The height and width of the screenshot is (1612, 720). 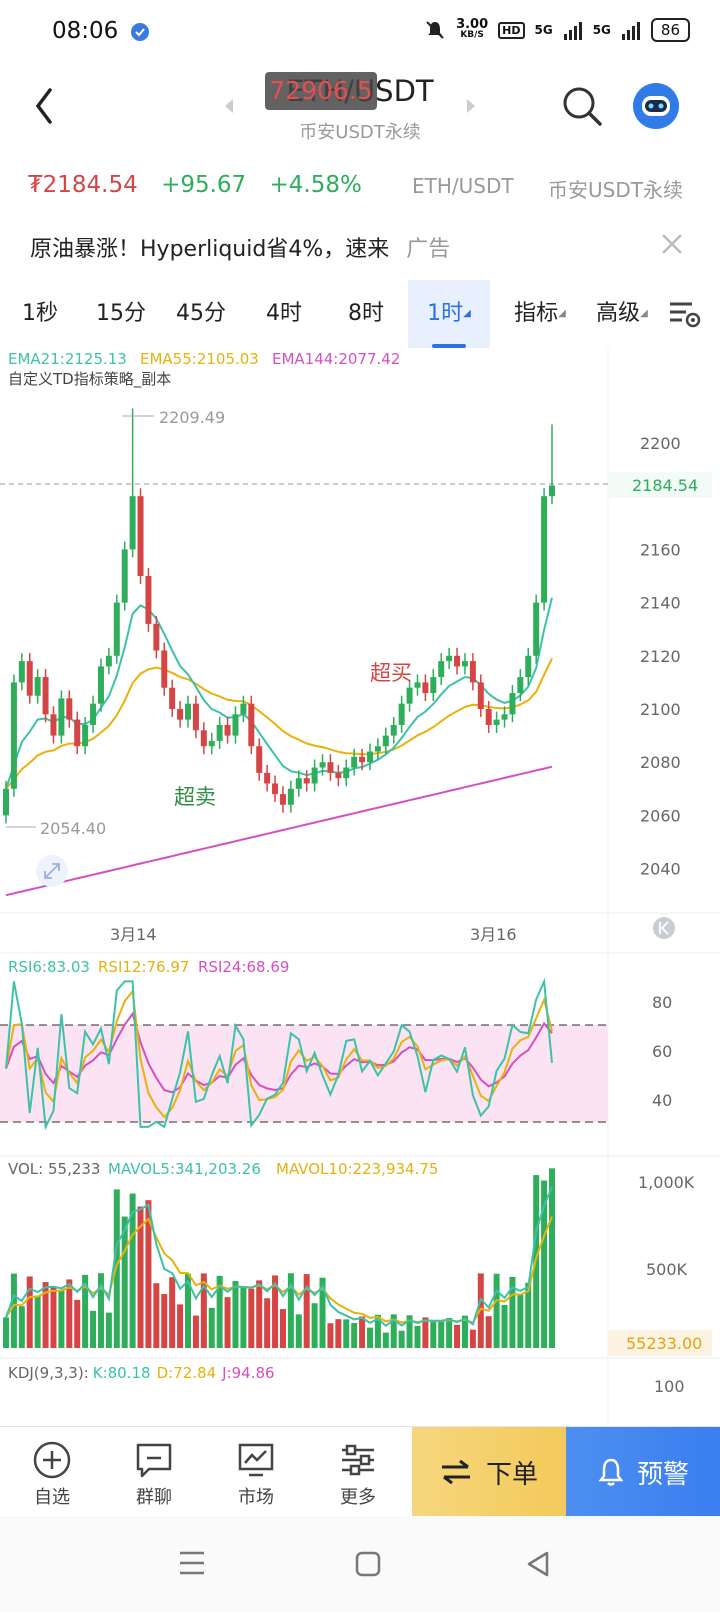 I want to click on nav-market: 市场, so click(x=256, y=1472).